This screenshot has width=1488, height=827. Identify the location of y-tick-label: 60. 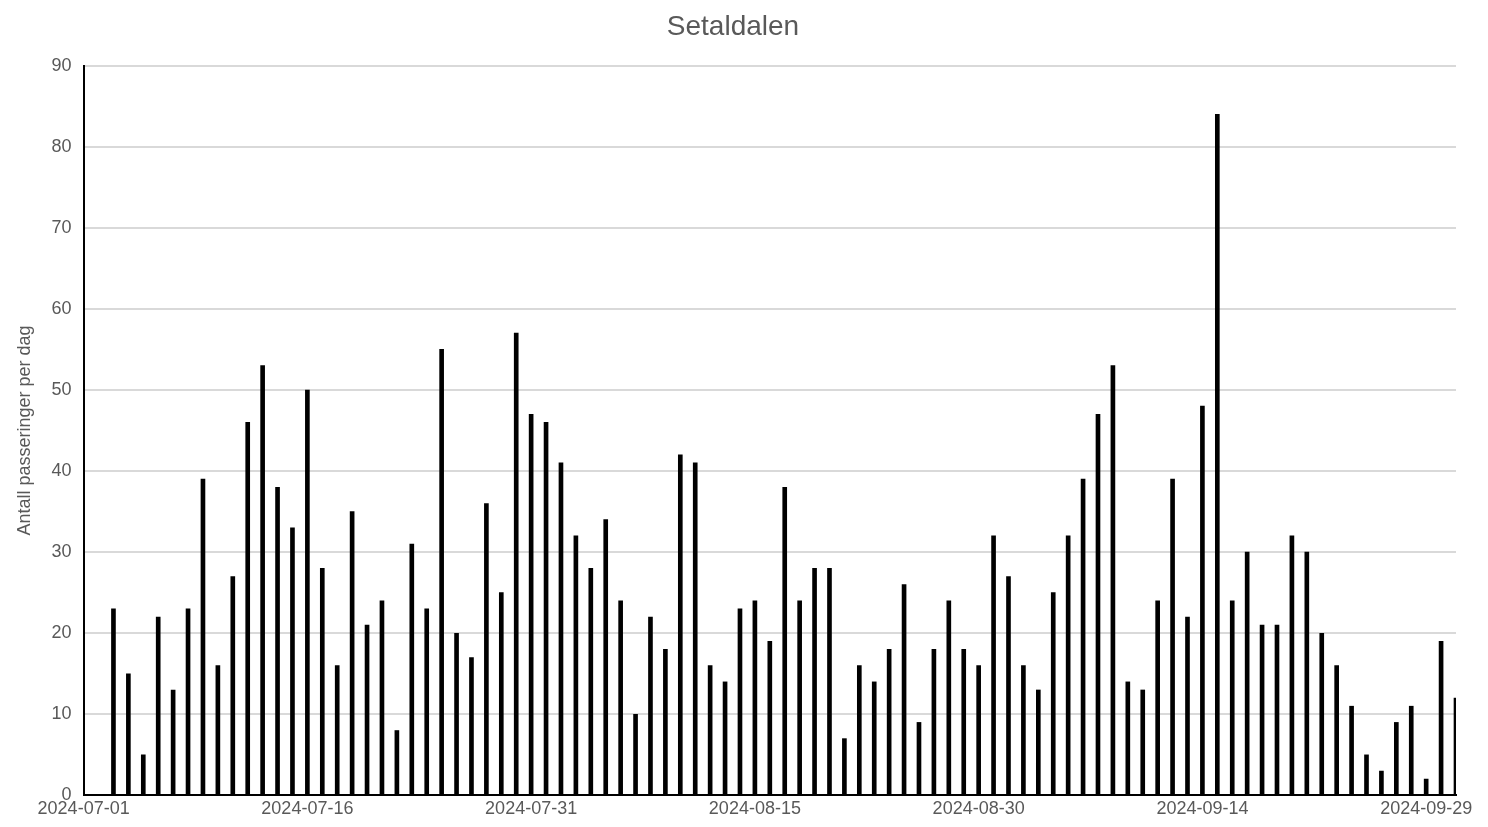
(61, 307).